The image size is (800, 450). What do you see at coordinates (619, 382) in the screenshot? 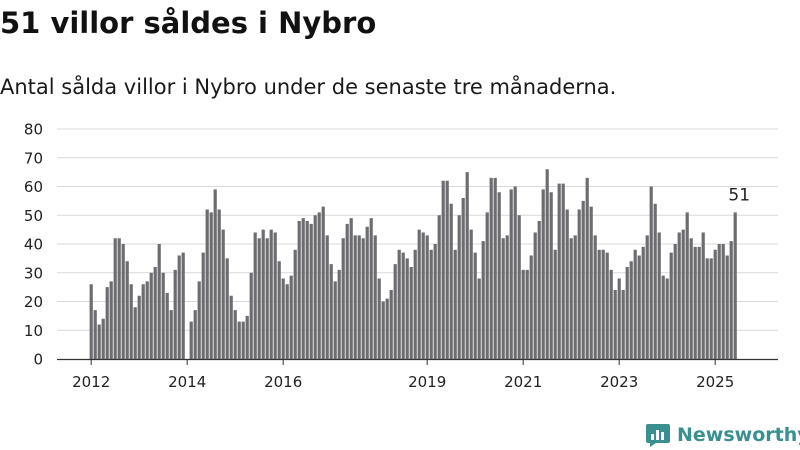
I see `x-tick-label: 2023` at bounding box center [619, 382].